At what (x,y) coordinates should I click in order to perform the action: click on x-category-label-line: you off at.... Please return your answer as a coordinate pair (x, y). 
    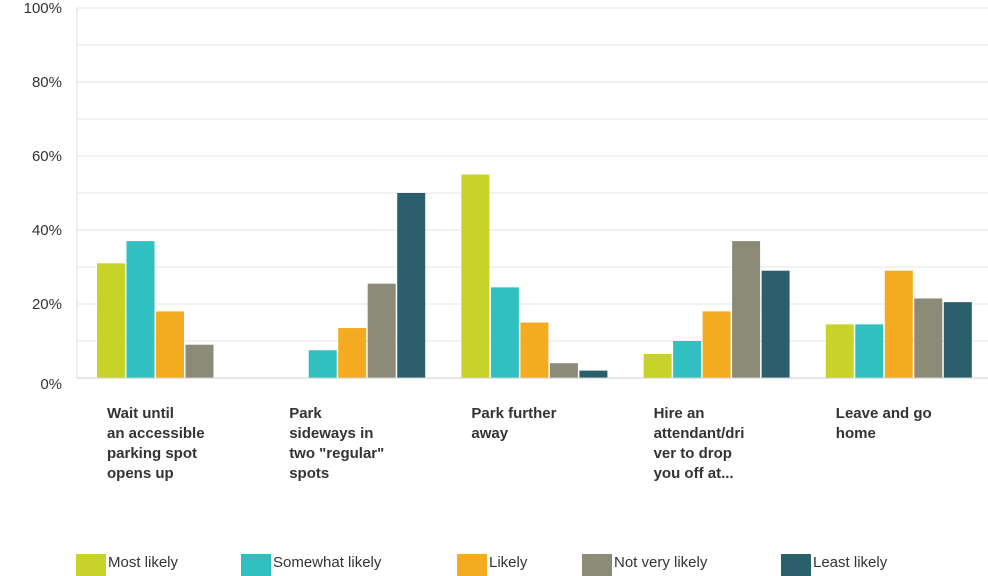
    Looking at the image, I should click on (694, 473).